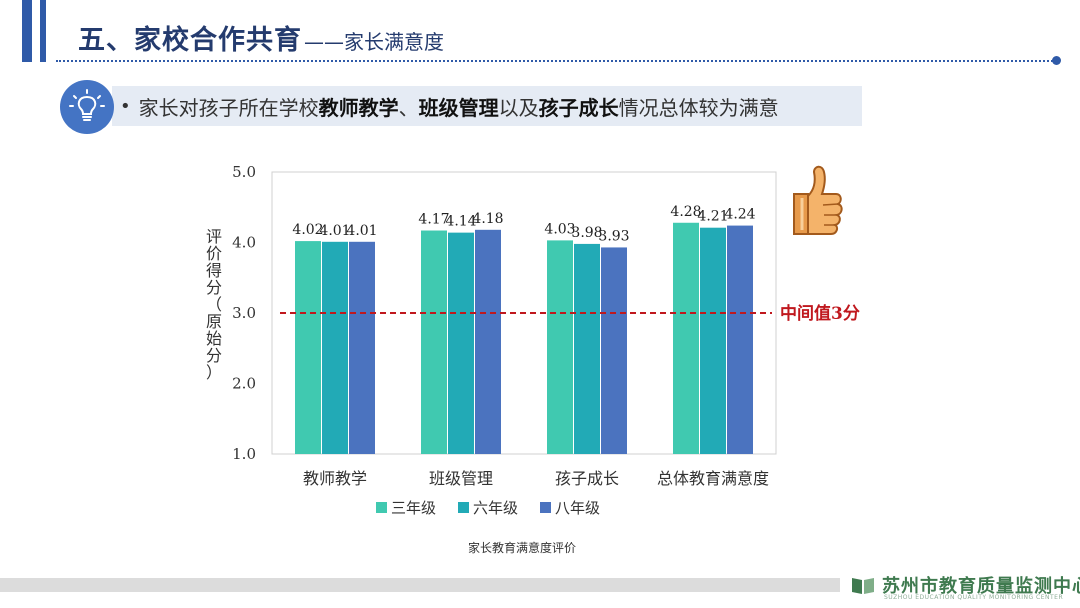 The image size is (1080, 608). Describe the element at coordinates (518, 107) in the screenshot. I see `callout-part: 以及` at that location.